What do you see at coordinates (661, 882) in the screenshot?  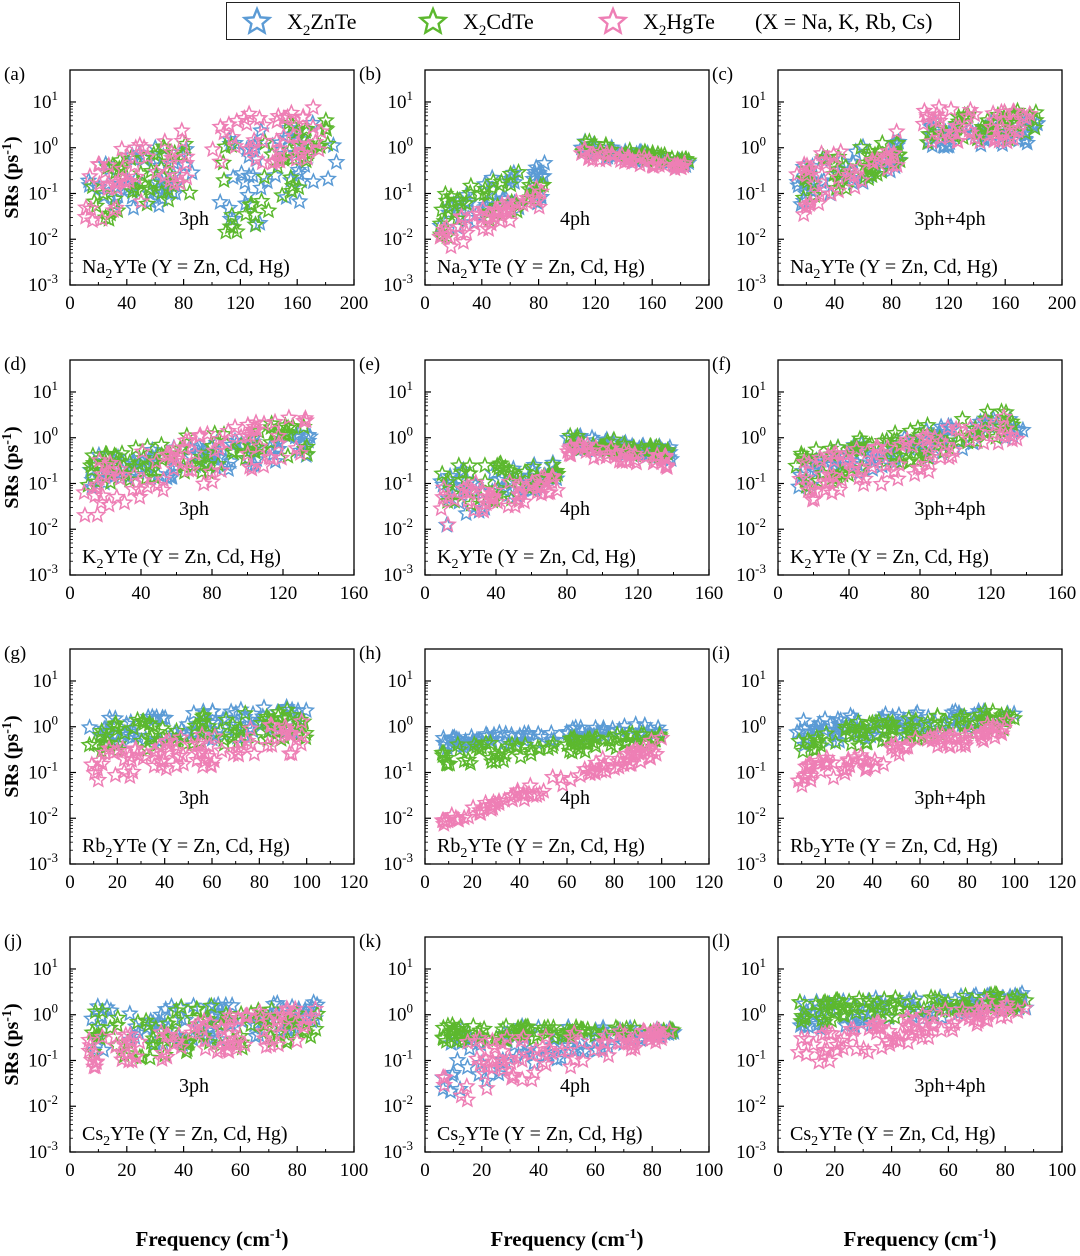 I see `x-tick-label: 100` at bounding box center [661, 882].